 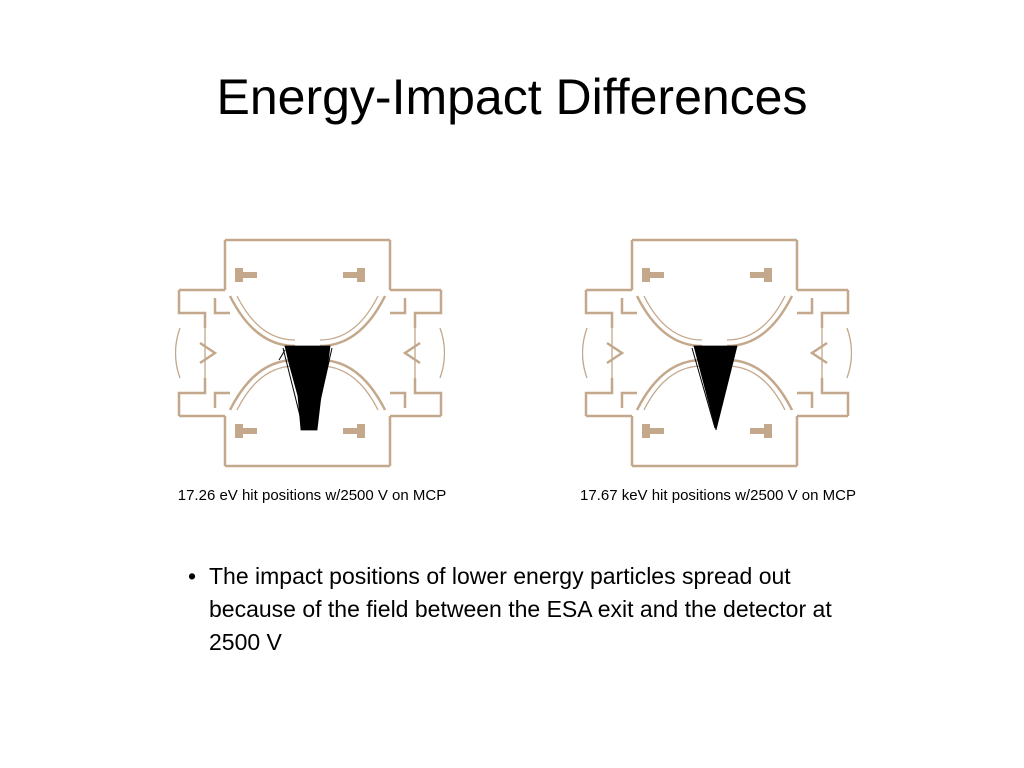 I want to click on instrument-diagram-high-energy-svg, so click(x=717, y=353).